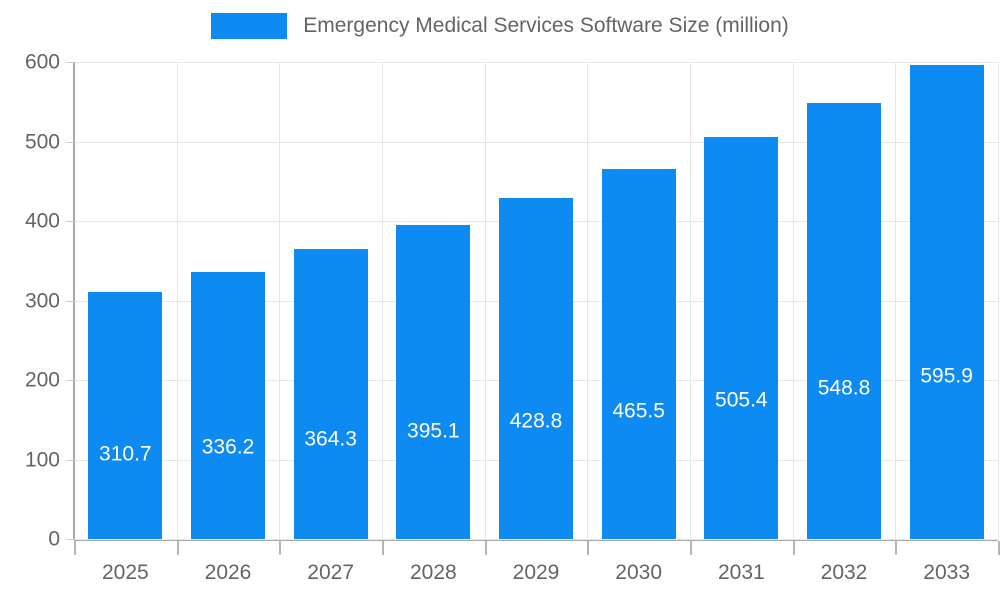 The height and width of the screenshot is (600, 1000). What do you see at coordinates (54, 539) in the screenshot?
I see `y-axis-tick-label: 0` at bounding box center [54, 539].